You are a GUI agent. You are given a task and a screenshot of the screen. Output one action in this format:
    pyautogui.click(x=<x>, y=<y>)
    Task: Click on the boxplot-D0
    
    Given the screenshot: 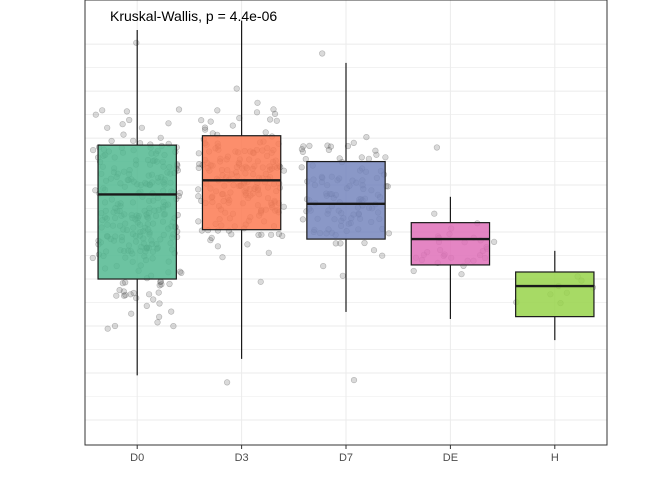 What is the action you would take?
    pyautogui.click(x=137, y=203)
    